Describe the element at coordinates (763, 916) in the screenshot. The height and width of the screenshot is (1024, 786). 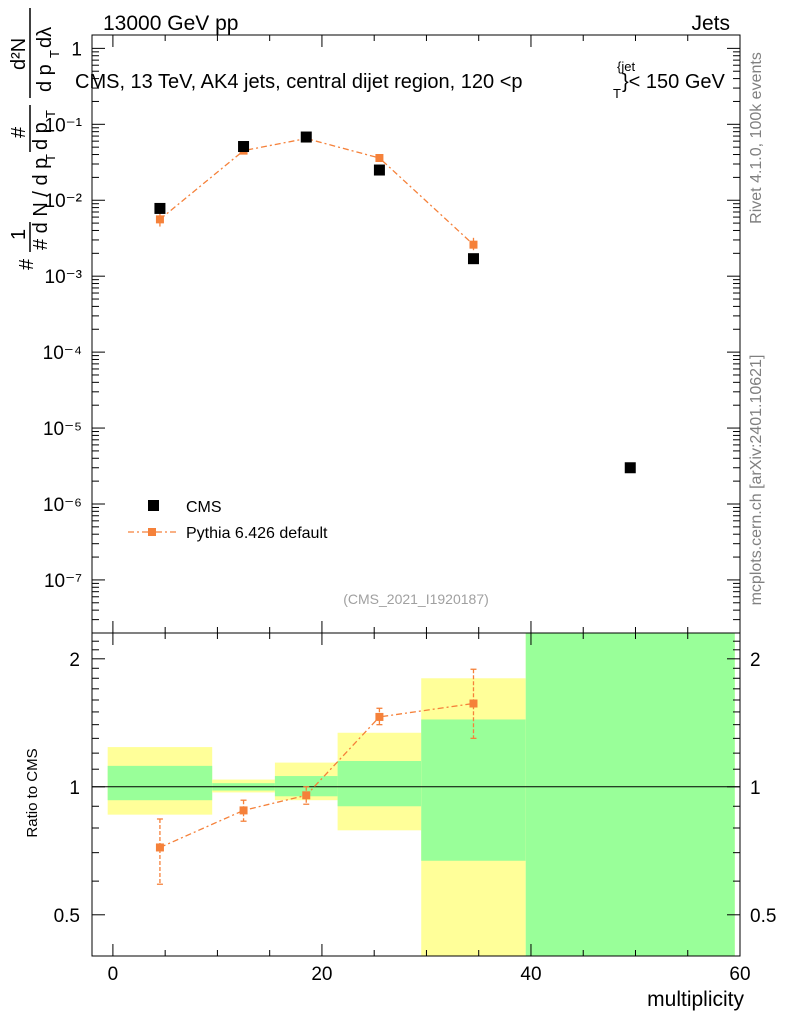
I see `ratio-y-tick-label-right: 0.5` at that location.